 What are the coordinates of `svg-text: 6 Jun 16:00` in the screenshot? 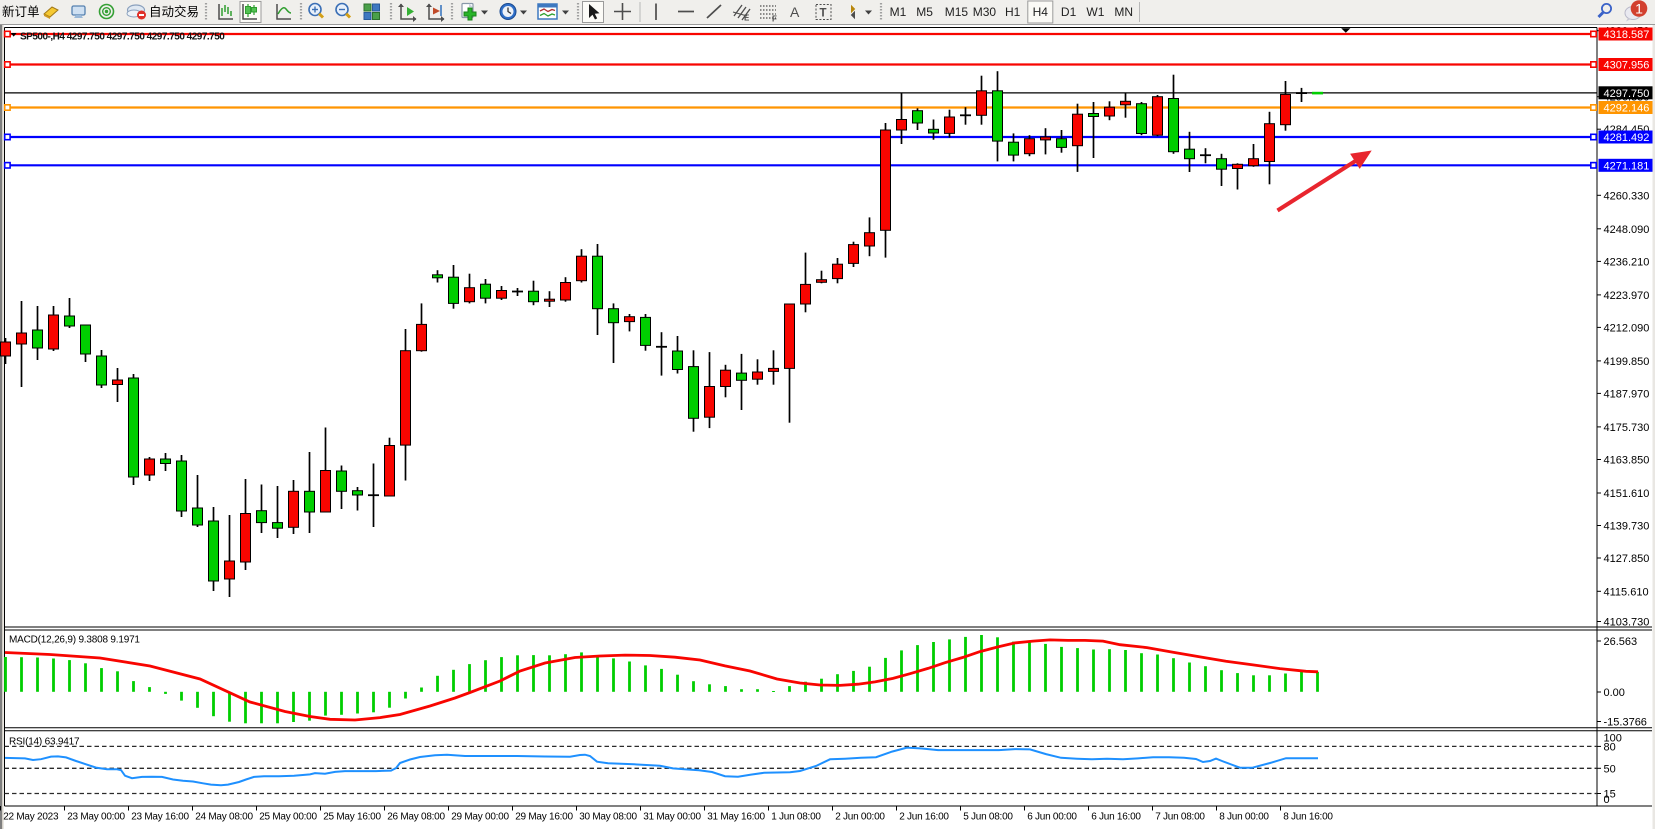 It's located at (1116, 817).